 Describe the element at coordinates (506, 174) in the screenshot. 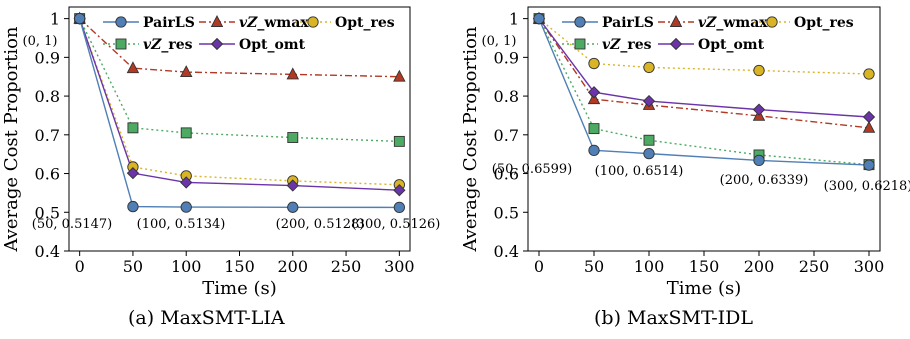

I see `y-tick-label: 0.6` at that location.